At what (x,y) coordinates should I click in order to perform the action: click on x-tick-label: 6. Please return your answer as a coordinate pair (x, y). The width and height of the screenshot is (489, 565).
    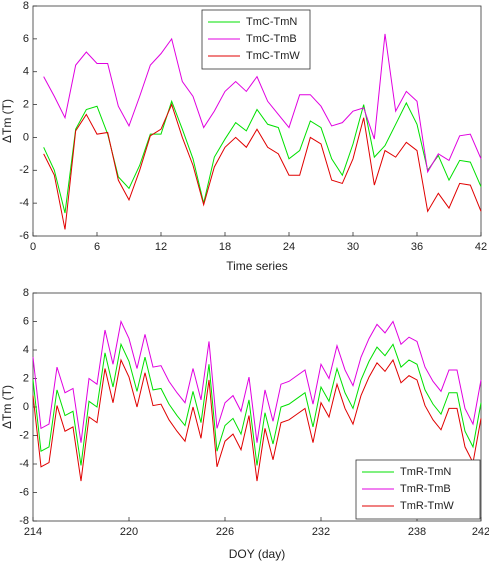
    Looking at the image, I should click on (97, 247).